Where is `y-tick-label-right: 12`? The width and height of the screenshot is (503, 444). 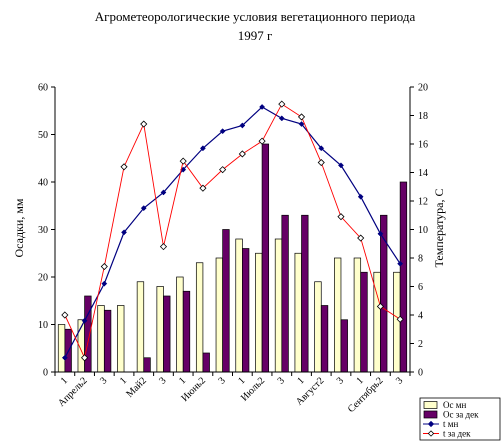
y-tick-label-right: 12 is located at coordinates (423, 202).